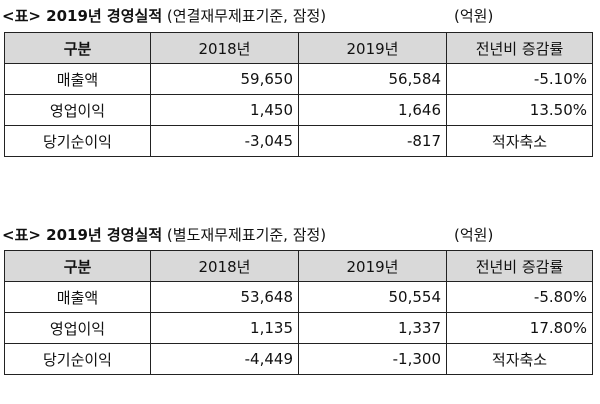  I want to click on value-2019: -1,300, so click(372, 359).